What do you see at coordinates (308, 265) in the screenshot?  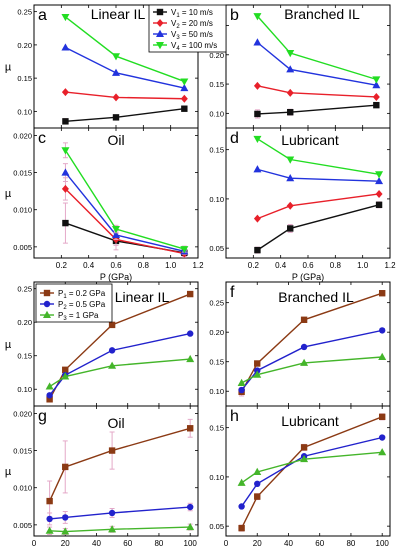 I see `x-tick-label-d: 0.6` at bounding box center [308, 265].